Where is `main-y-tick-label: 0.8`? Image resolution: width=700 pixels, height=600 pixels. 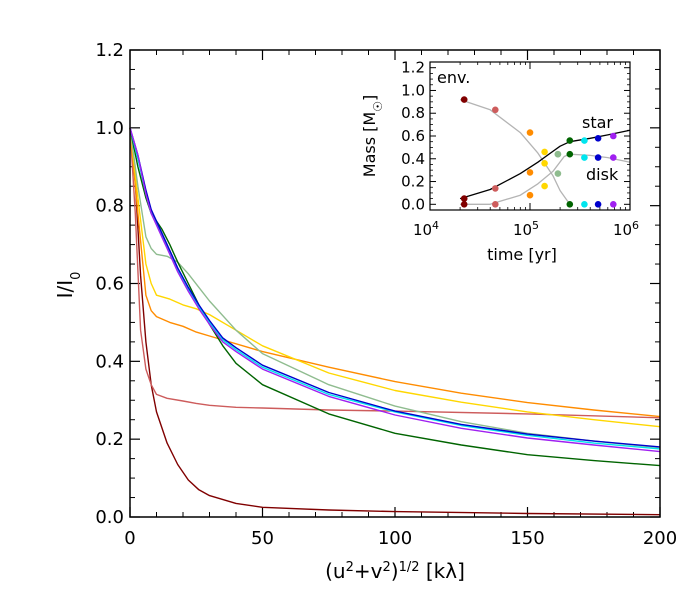
main-y-tick-label: 0.8 is located at coordinates (109, 206).